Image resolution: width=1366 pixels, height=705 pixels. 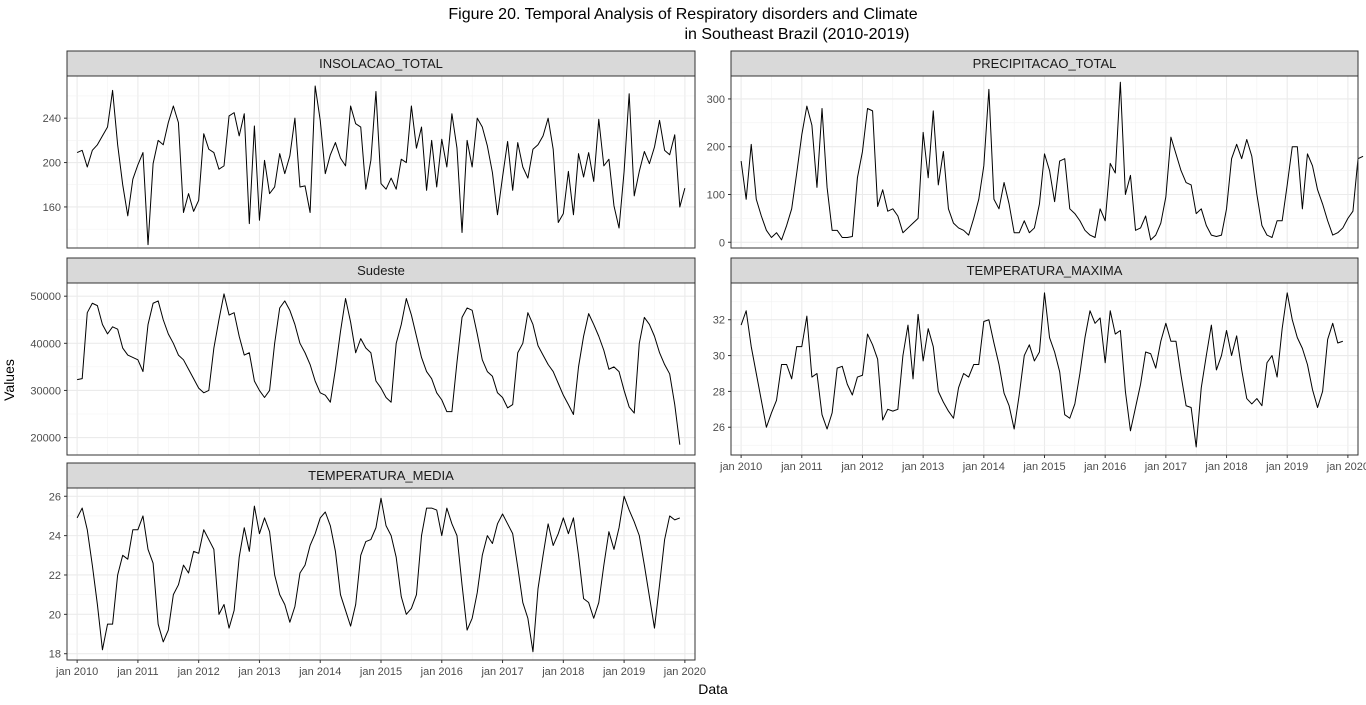 I want to click on y-tick-label: 20, so click(x=55, y=615).